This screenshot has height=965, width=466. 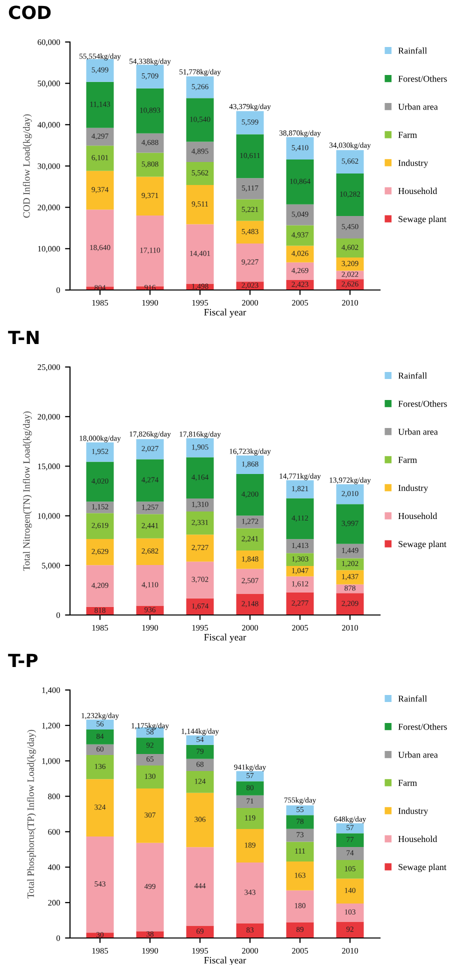 I want to click on y-tick-label: 200, so click(x=54, y=903).